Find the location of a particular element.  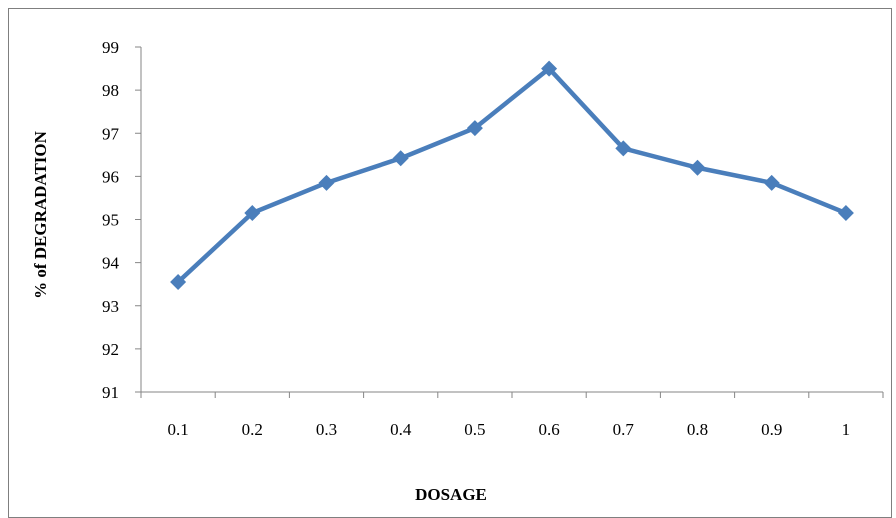

y-tick-label: 95 is located at coordinates (110, 220).